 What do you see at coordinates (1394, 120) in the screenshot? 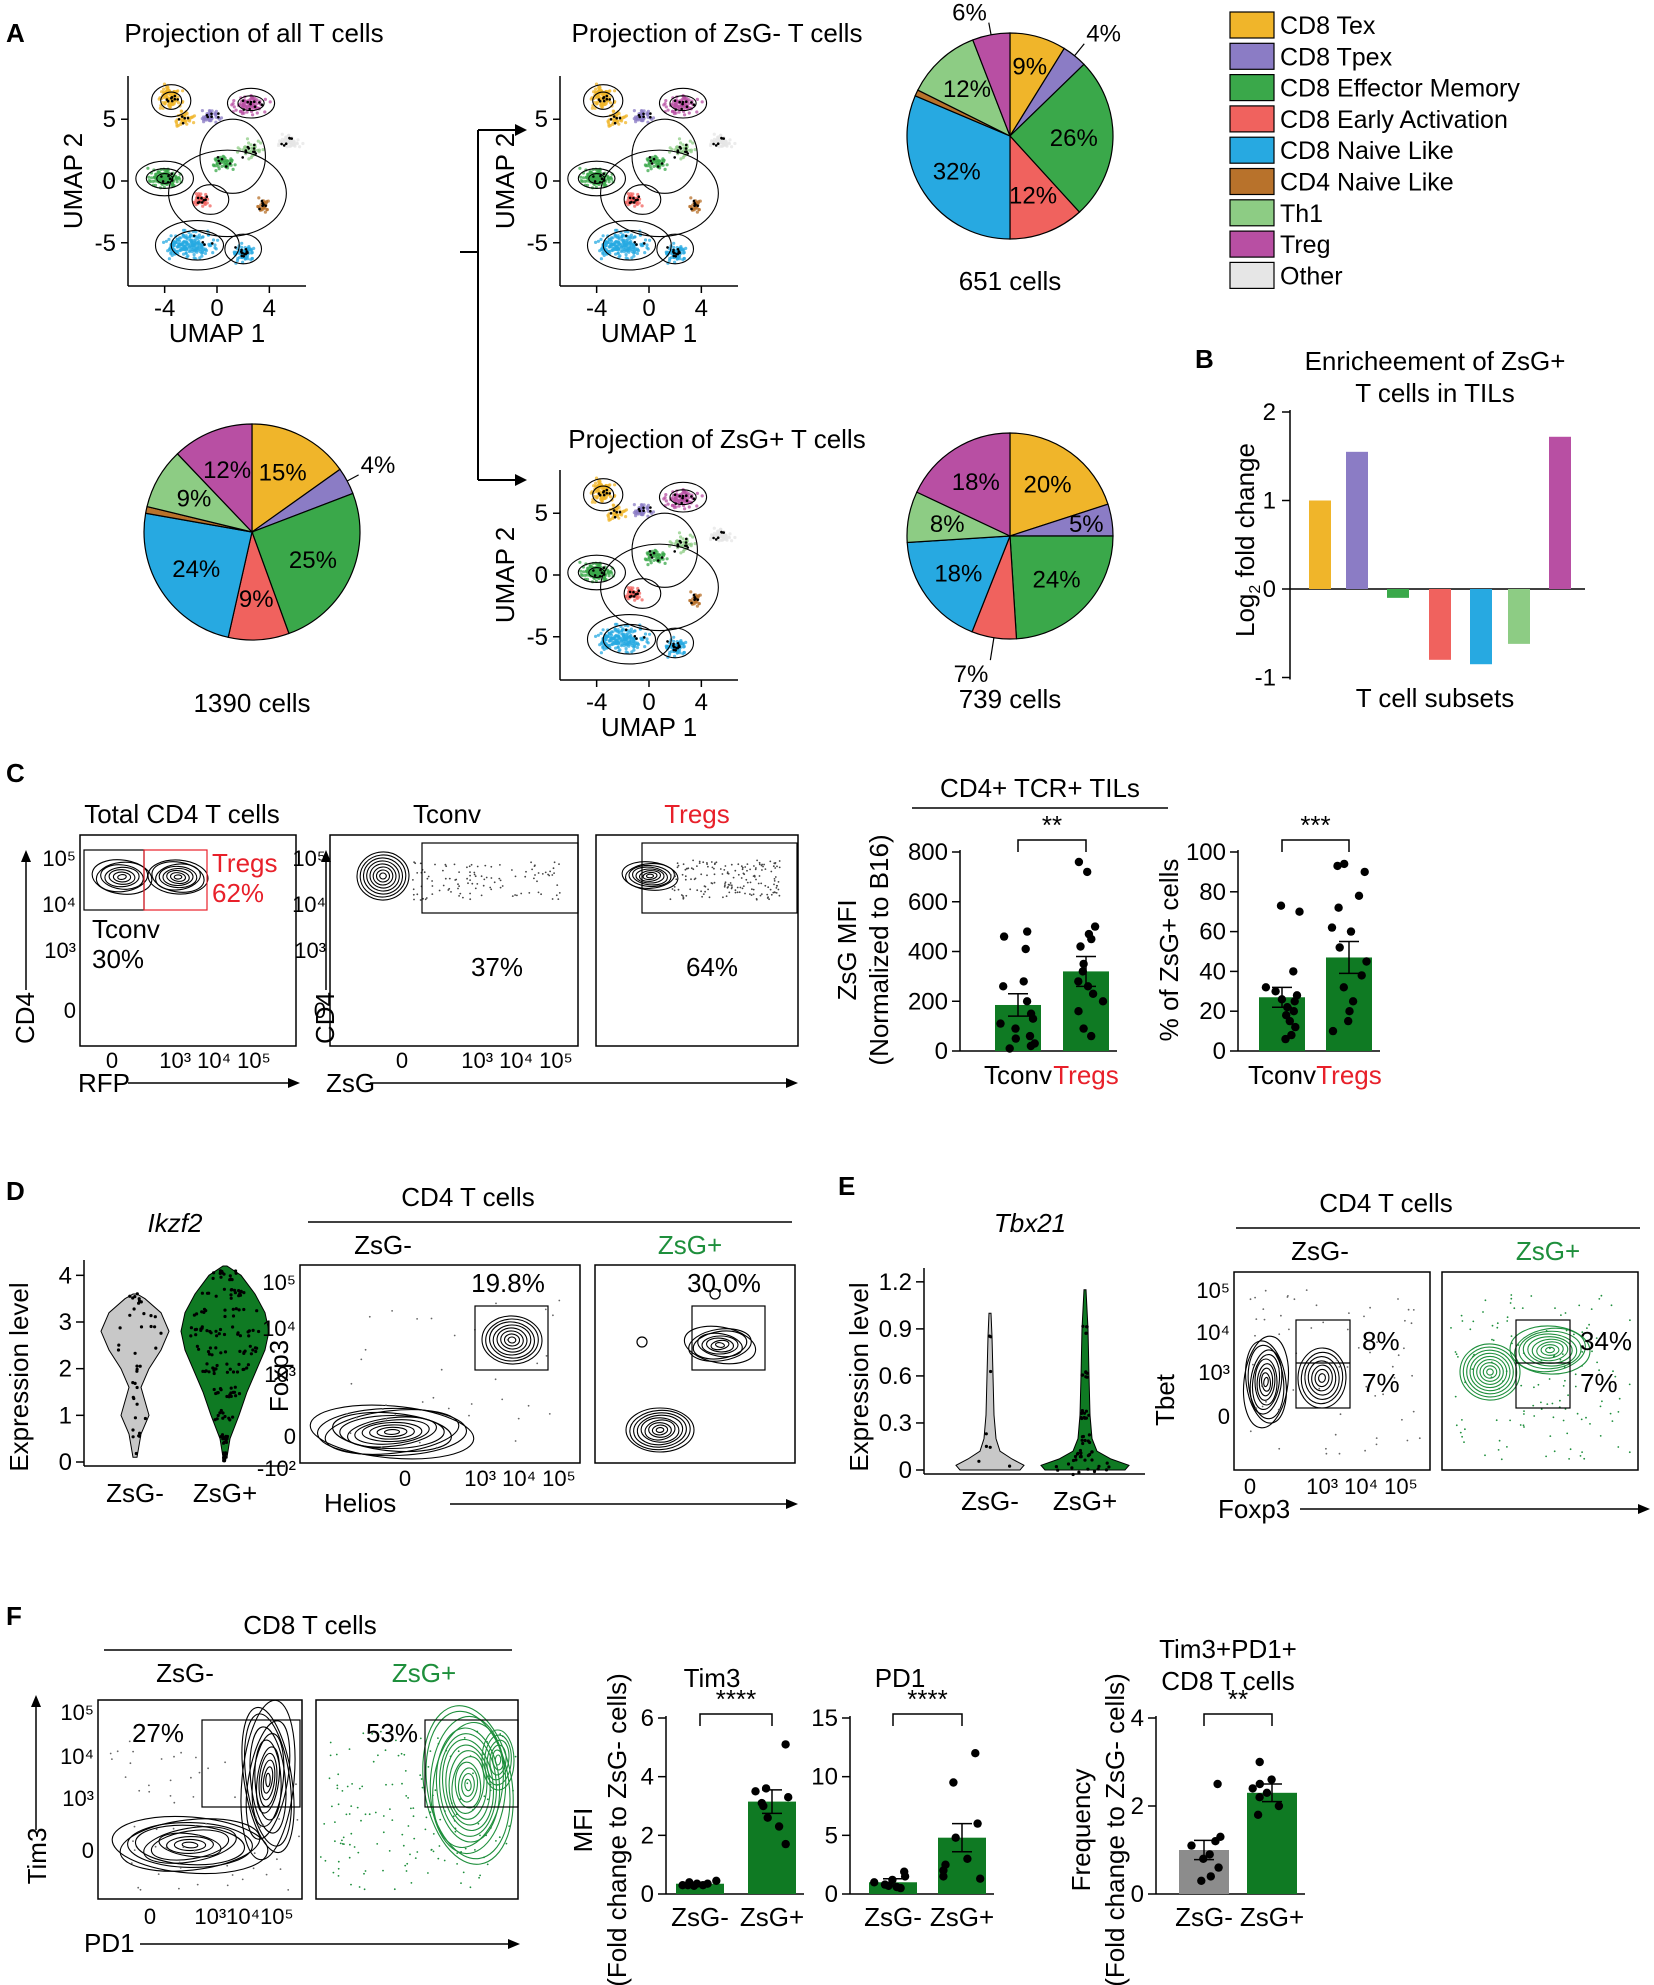
I see `legend-label: CD8 Early Activation` at bounding box center [1394, 120].